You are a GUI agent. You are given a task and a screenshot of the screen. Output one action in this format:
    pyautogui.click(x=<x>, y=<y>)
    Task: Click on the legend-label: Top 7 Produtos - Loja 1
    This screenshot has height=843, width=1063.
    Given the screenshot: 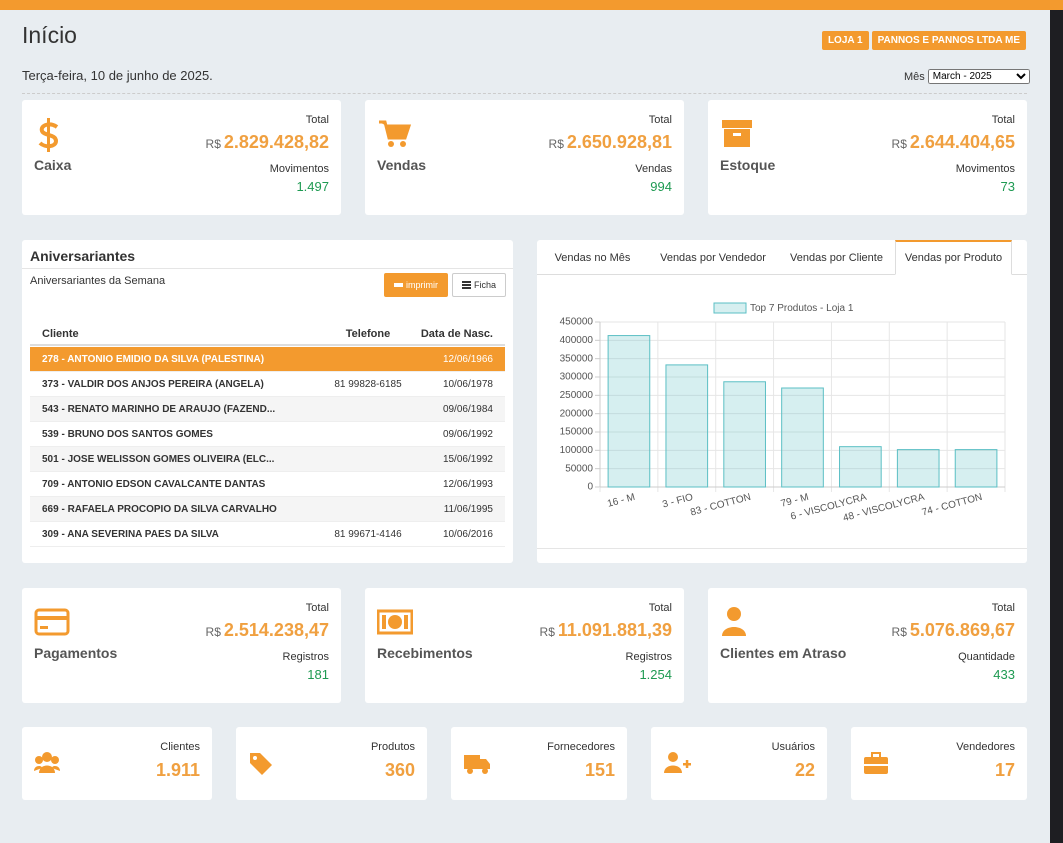 What is the action you would take?
    pyautogui.click(x=802, y=308)
    